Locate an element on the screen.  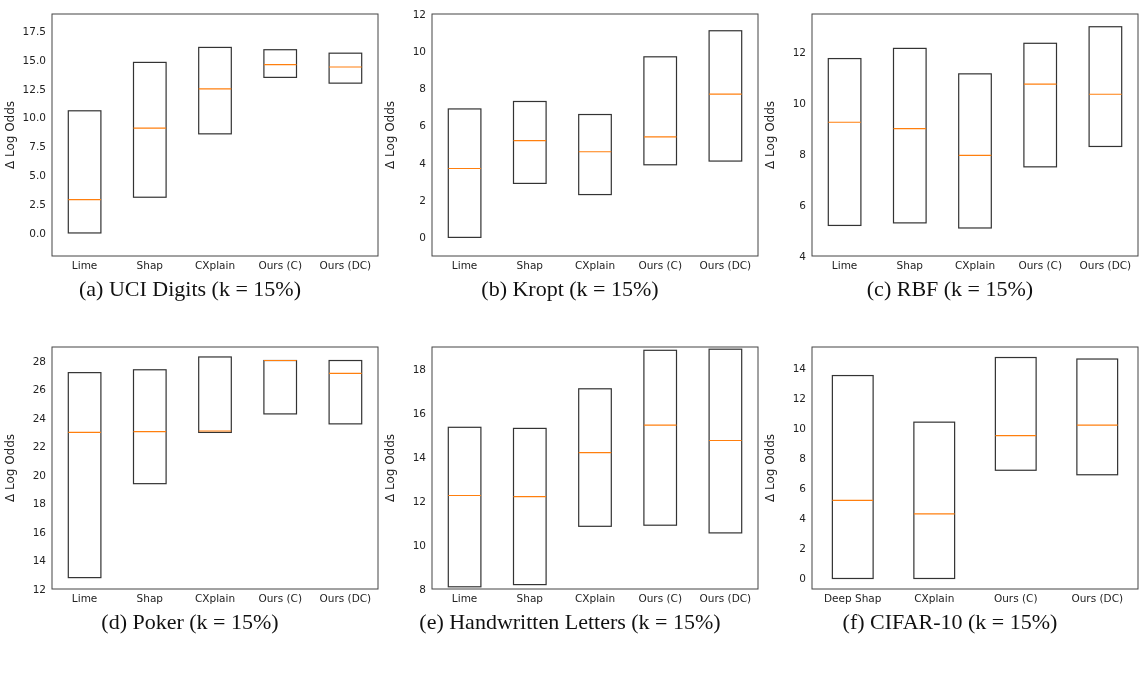
y-tick-label: 28 is located at coordinates (39, 360).